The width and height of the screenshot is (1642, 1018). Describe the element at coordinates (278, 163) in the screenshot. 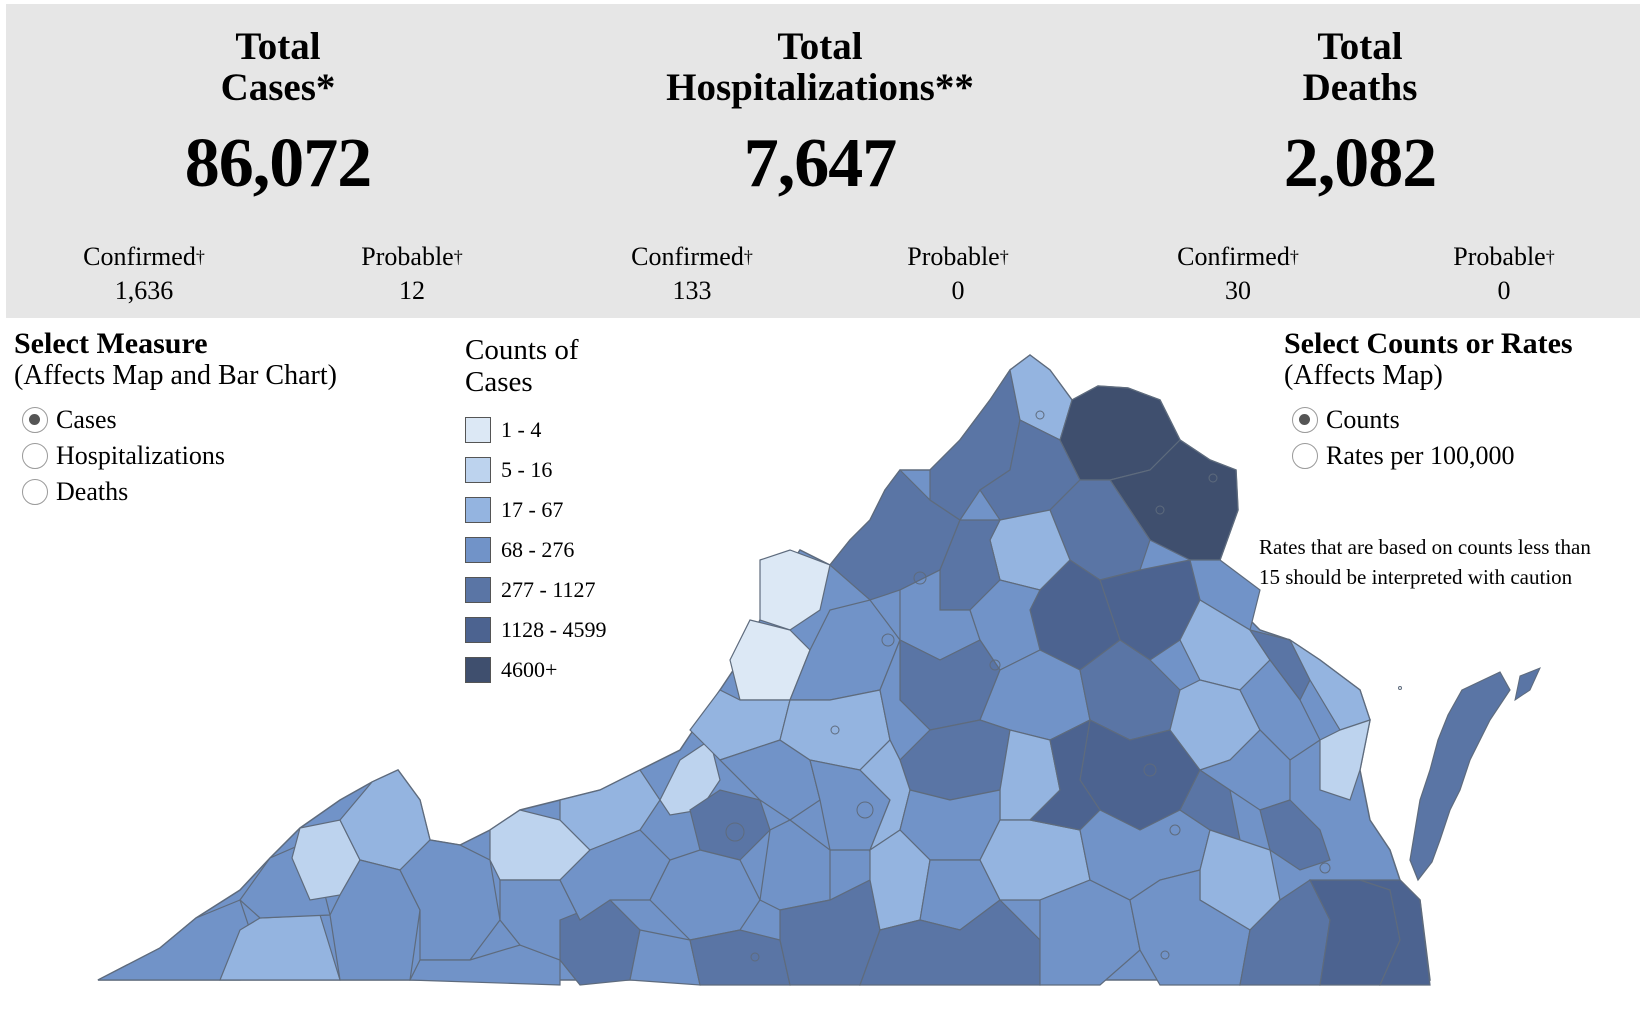

I see `total-cases-value: 86,072` at that location.